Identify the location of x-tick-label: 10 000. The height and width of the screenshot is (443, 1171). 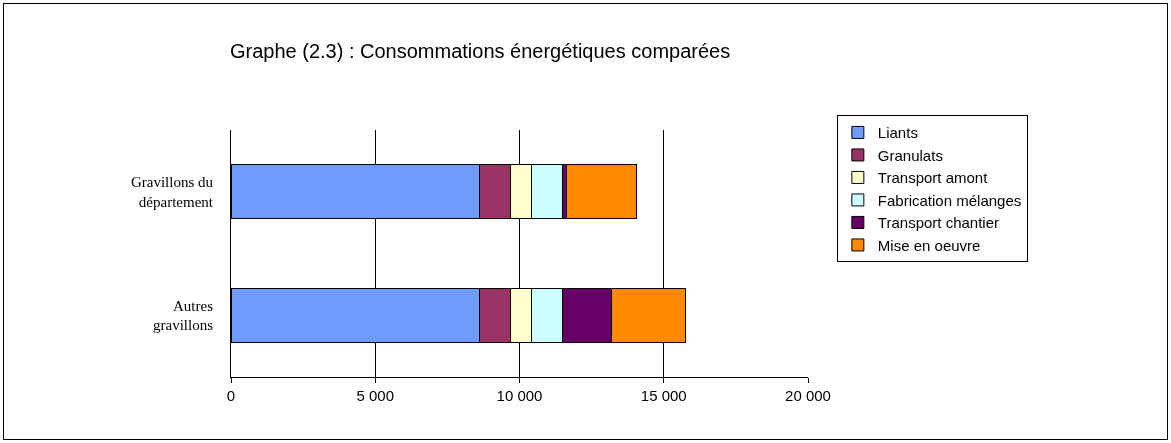
(519, 395).